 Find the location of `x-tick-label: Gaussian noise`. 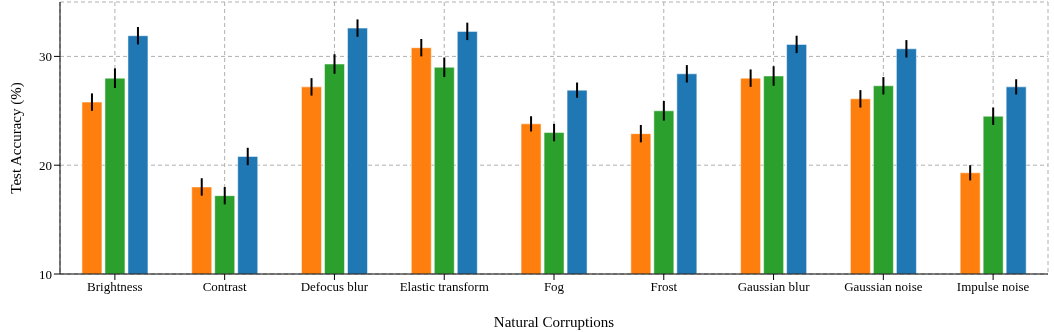

x-tick-label: Gaussian noise is located at coordinates (883, 287).